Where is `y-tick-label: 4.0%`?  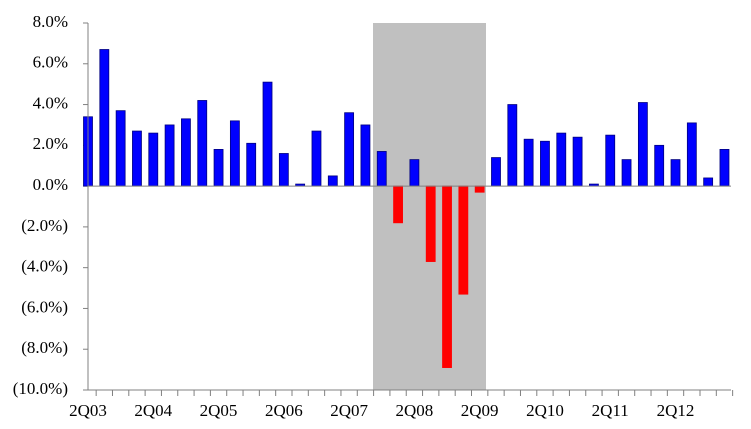
y-tick-label: 4.0% is located at coordinates (50, 102).